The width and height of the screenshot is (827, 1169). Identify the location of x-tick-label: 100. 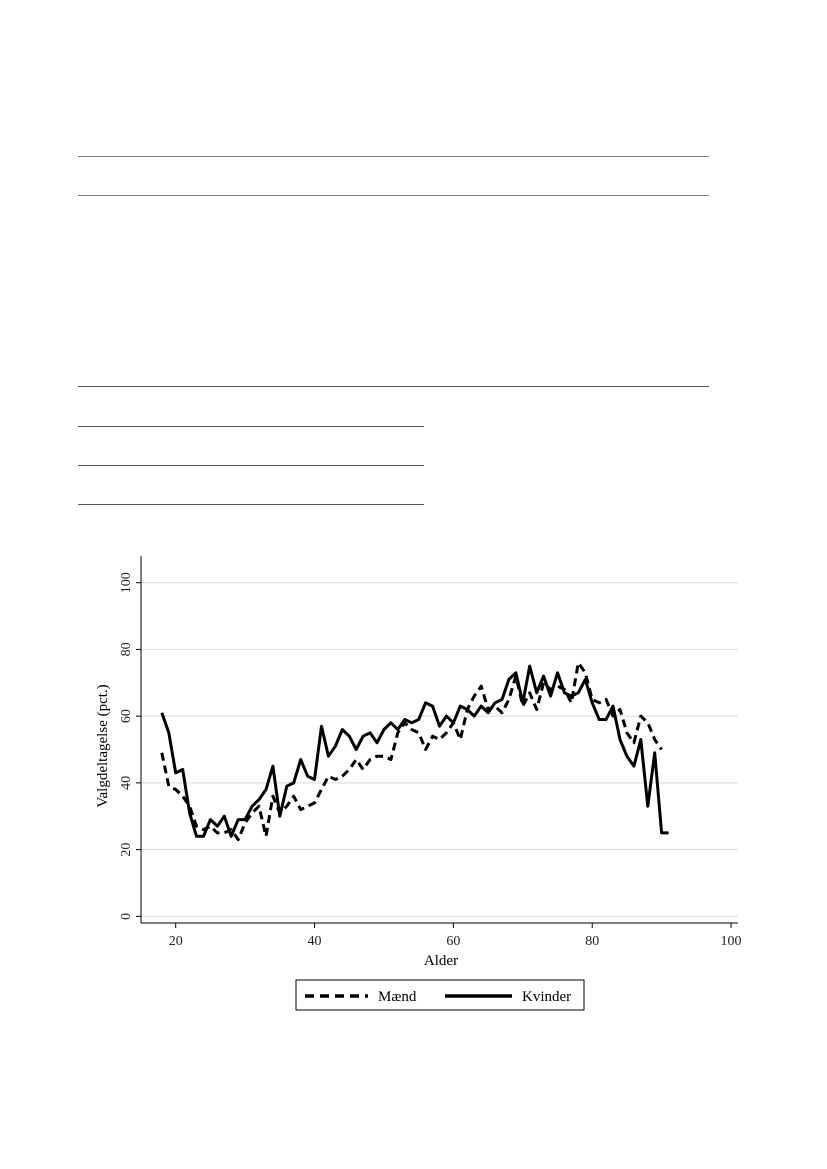
(731, 941).